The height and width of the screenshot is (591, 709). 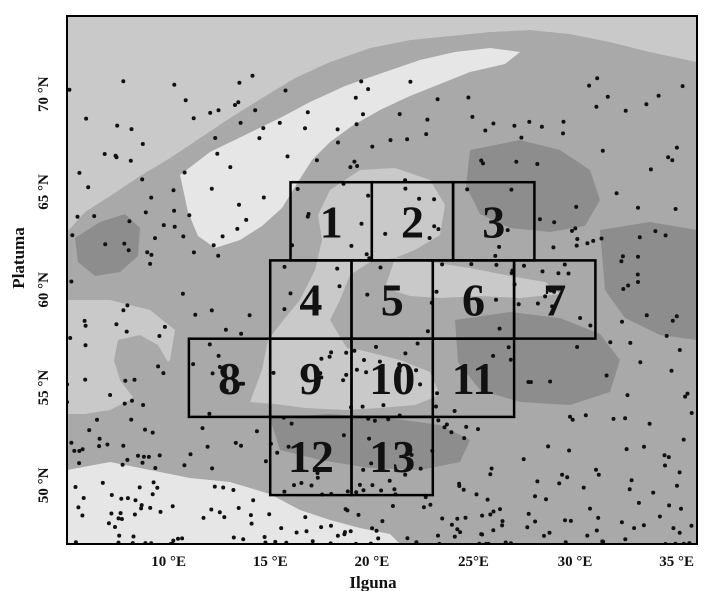 I want to click on y-tick-label: 50 °N, so click(x=44, y=485).